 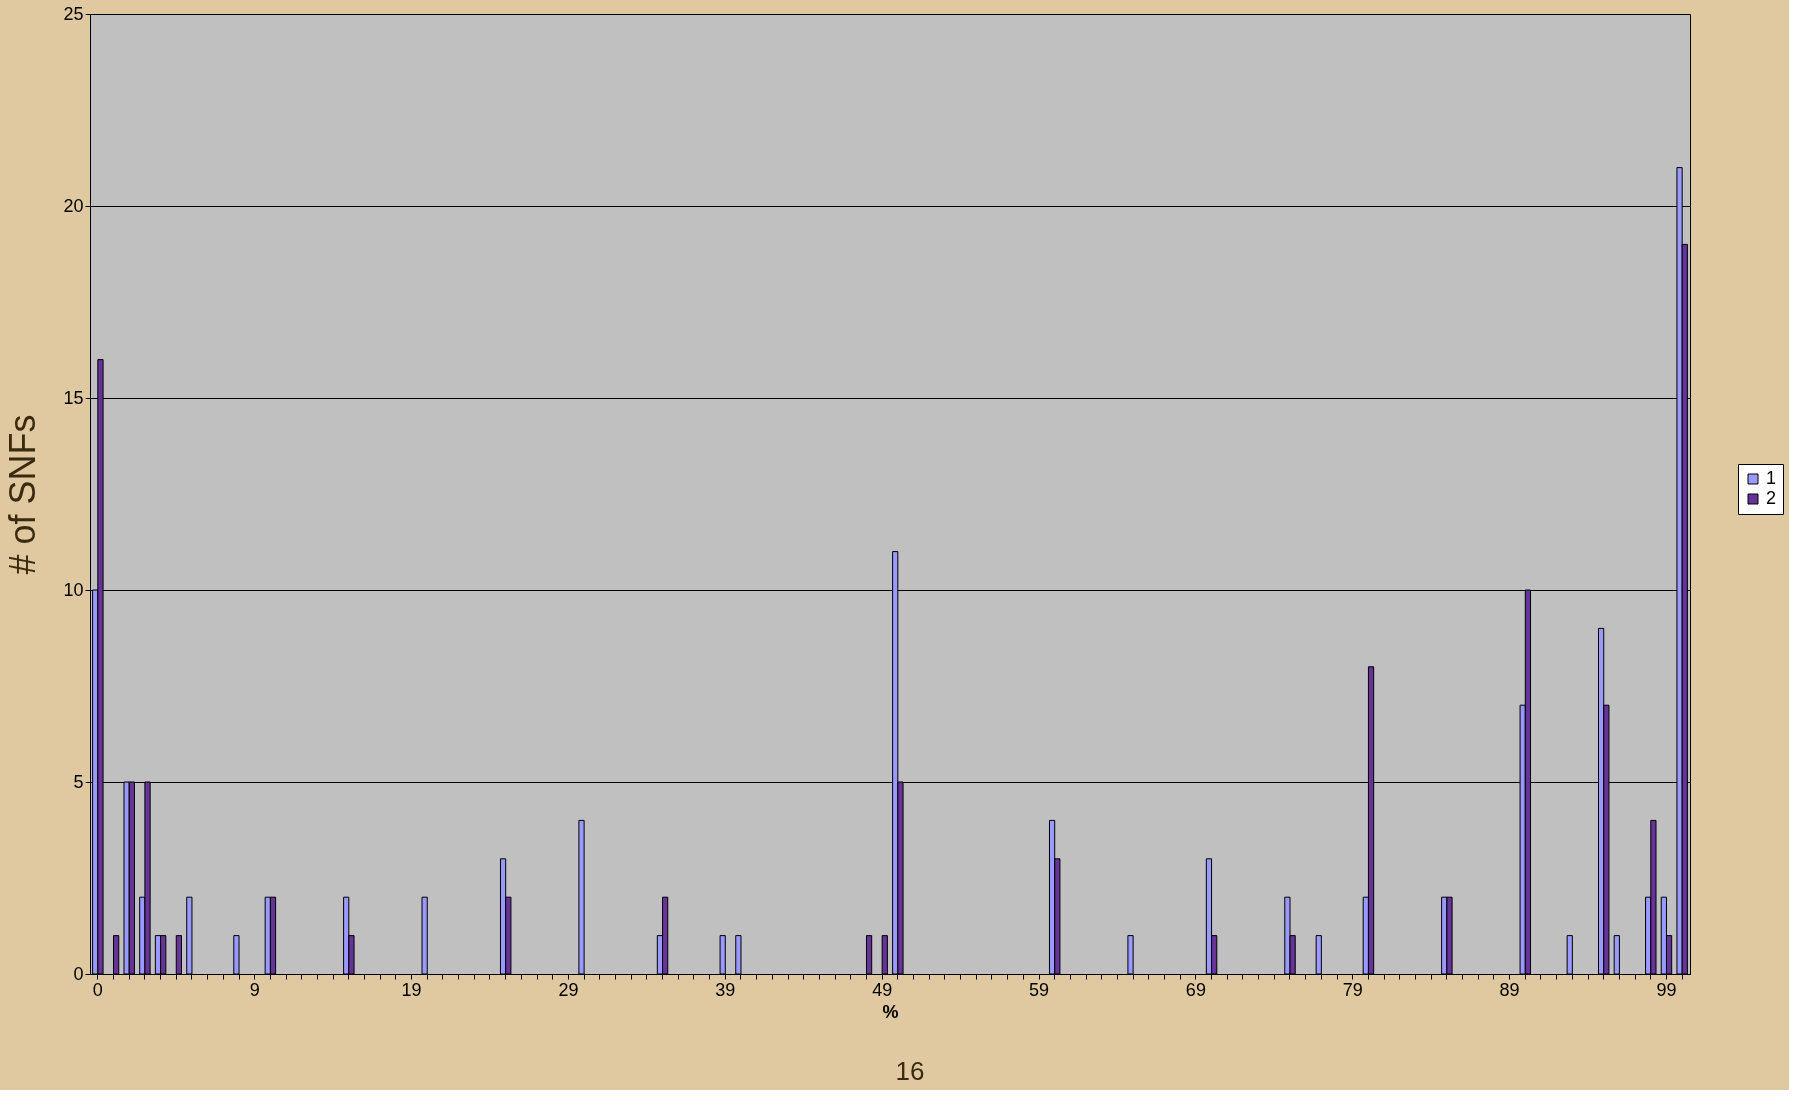 I want to click on legend-label: 1, so click(x=1771, y=478).